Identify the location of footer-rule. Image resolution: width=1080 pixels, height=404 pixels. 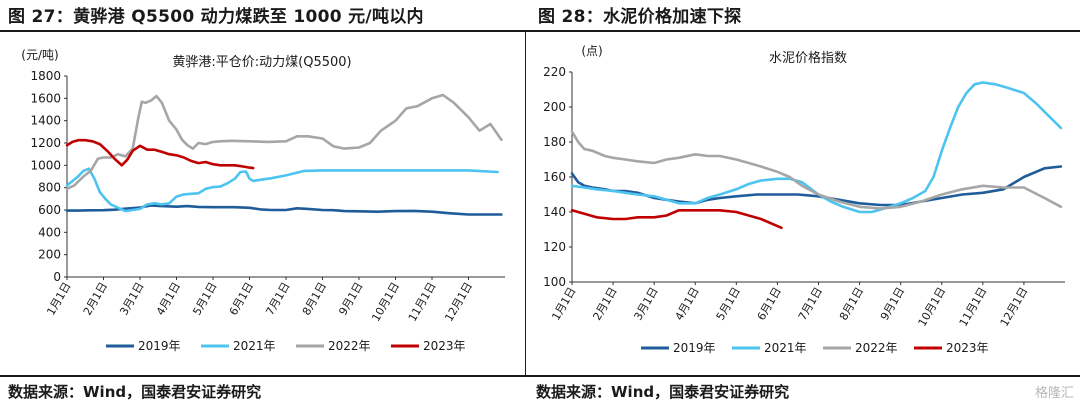
(540, 376).